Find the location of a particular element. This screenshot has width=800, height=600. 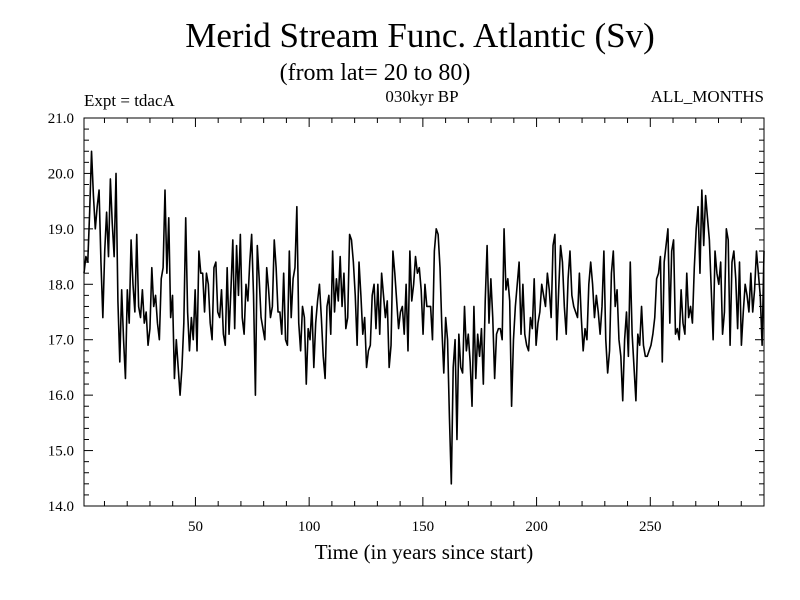

y-tick-label: 20.0 is located at coordinates (61, 174).